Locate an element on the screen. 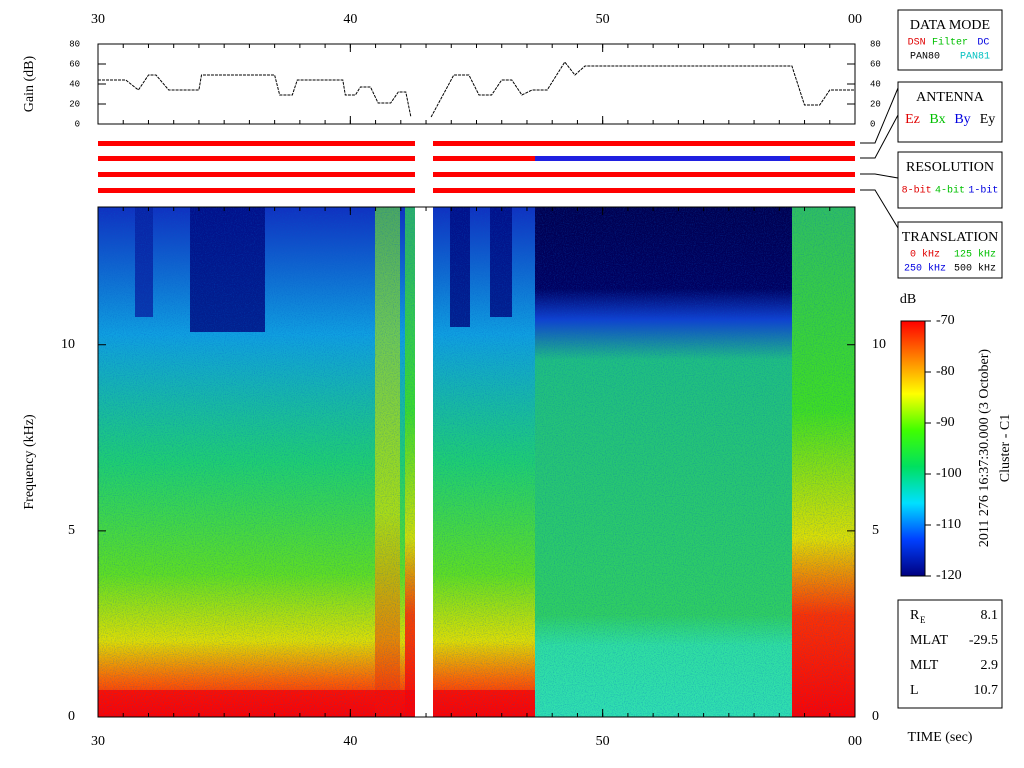 The image size is (1024, 768). legend-item: 4-bit is located at coordinates (950, 191).